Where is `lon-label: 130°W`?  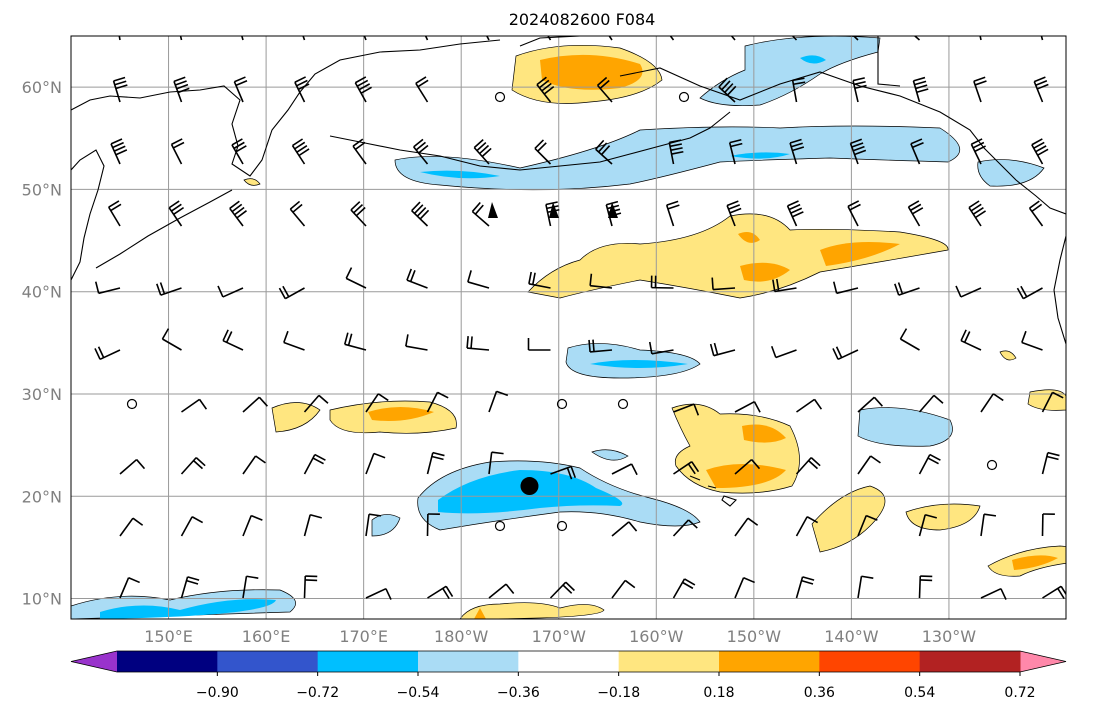 lon-label: 130°W is located at coordinates (949, 636).